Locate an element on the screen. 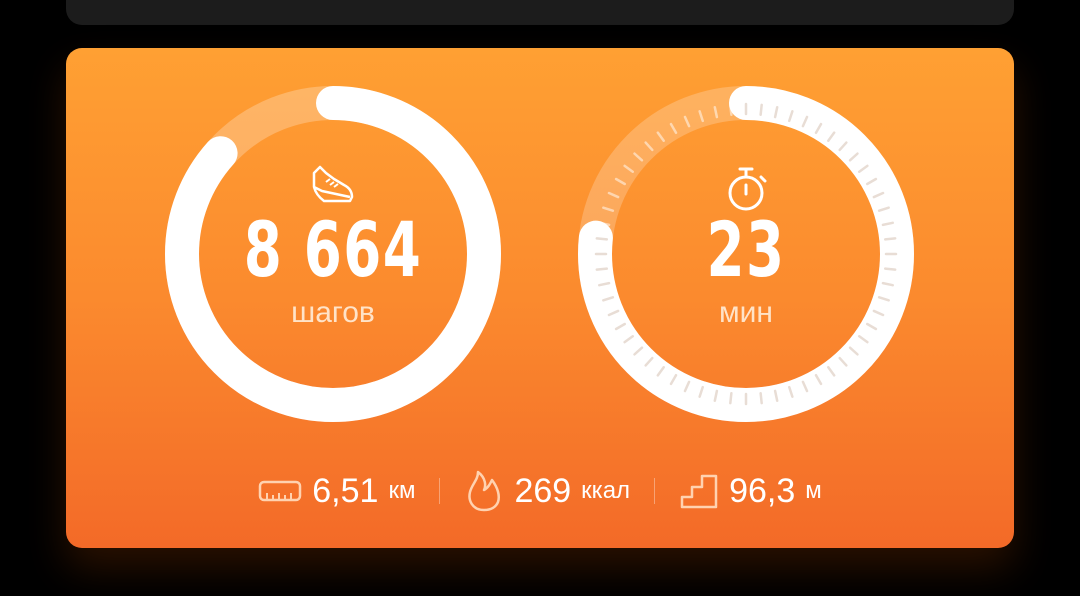  elevation-value: 96,3 is located at coordinates (762, 490).